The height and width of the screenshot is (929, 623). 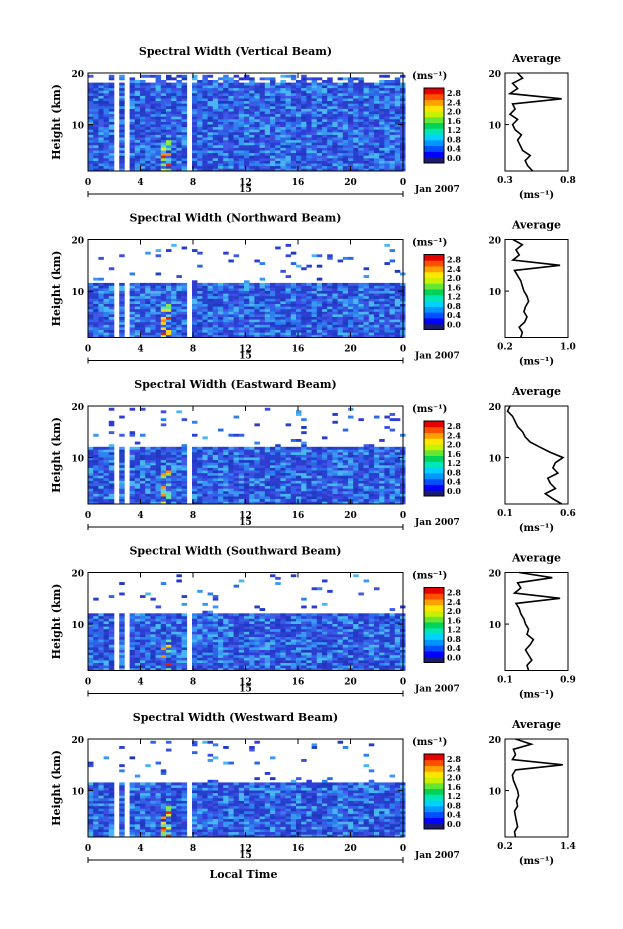 What do you see at coordinates (536, 362) in the screenshot?
I see `avg-x-axis-label: (ms⁻¹)` at bounding box center [536, 362].